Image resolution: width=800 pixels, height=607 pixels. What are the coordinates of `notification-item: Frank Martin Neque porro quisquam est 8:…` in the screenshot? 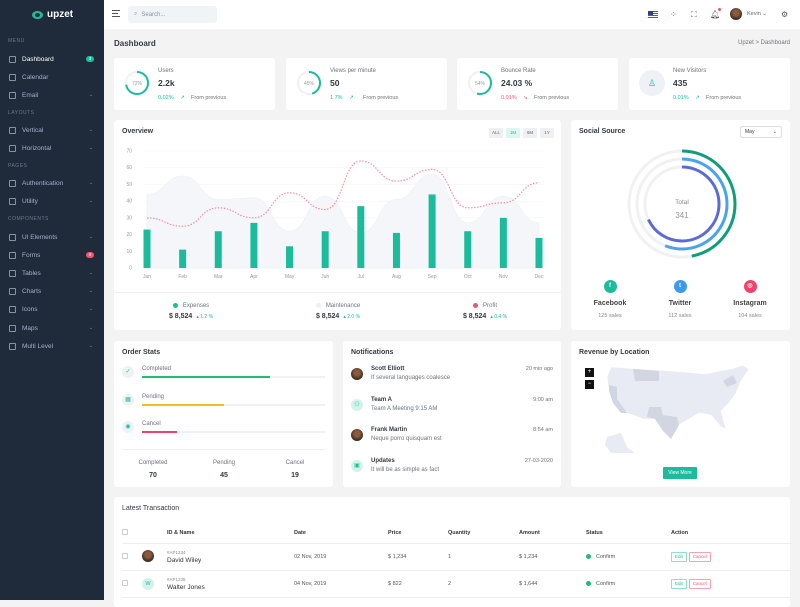 It's located at (452, 439).